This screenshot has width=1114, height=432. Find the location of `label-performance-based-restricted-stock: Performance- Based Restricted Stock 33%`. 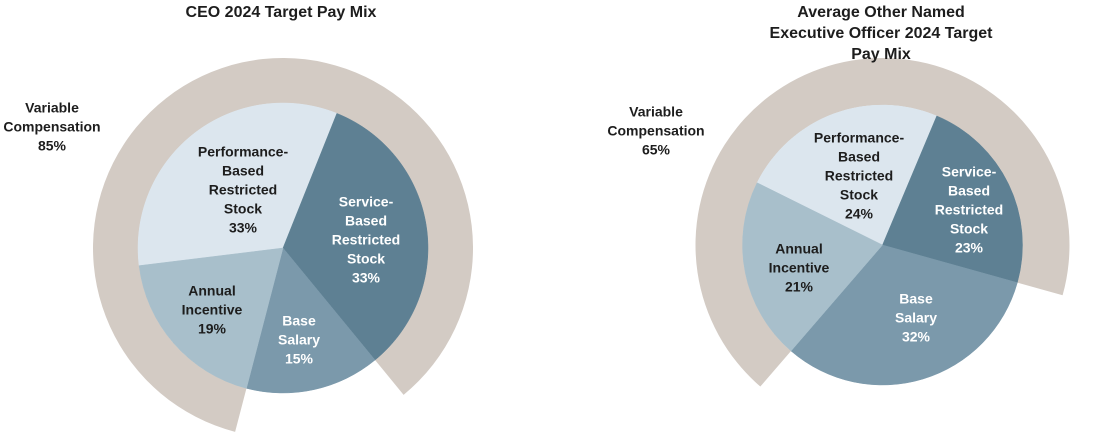

label-performance-based-restricted-stock: Performance- Based Restricted Stock 33% is located at coordinates (243, 189).